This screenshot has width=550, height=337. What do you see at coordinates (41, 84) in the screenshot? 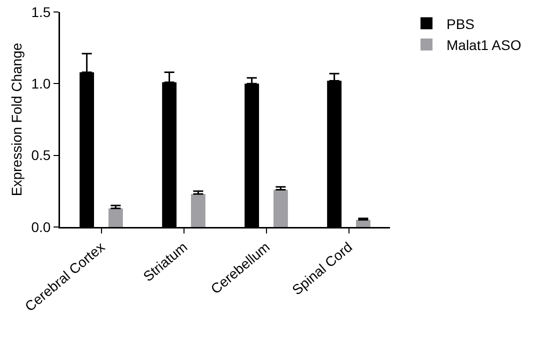
I see `y-tick-label: 1.0` at bounding box center [41, 84].